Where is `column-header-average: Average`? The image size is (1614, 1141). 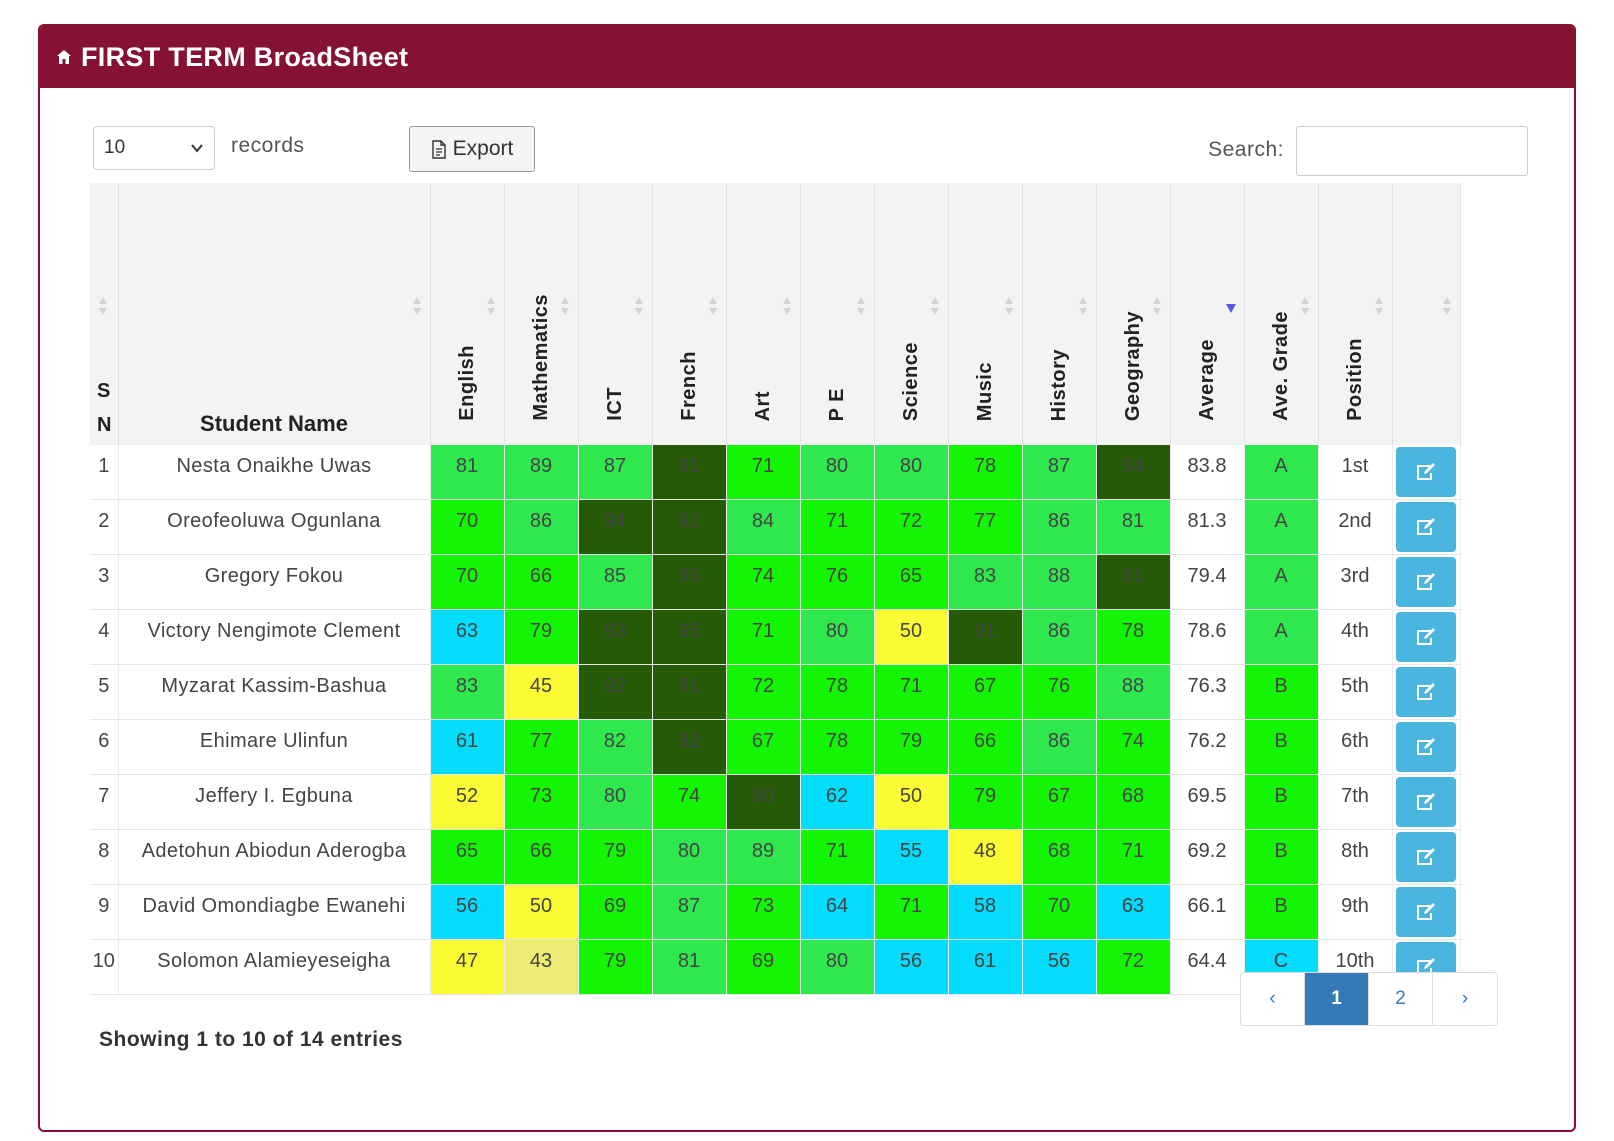
column-header-average: Average is located at coordinates (1207, 314).